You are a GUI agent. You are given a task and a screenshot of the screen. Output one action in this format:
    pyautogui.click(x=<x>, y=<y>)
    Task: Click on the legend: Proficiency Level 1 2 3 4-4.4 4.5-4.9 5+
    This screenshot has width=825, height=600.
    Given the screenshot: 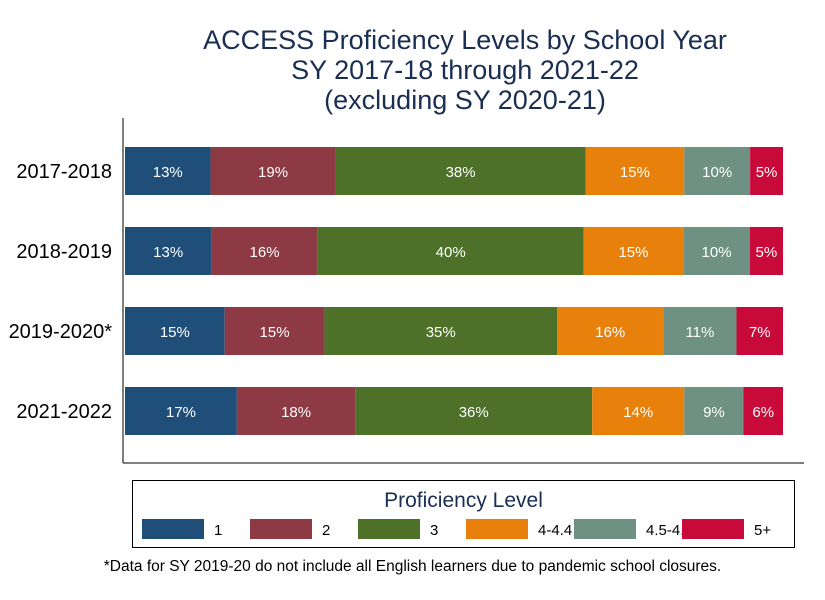 What is the action you would take?
    pyautogui.click(x=463, y=514)
    